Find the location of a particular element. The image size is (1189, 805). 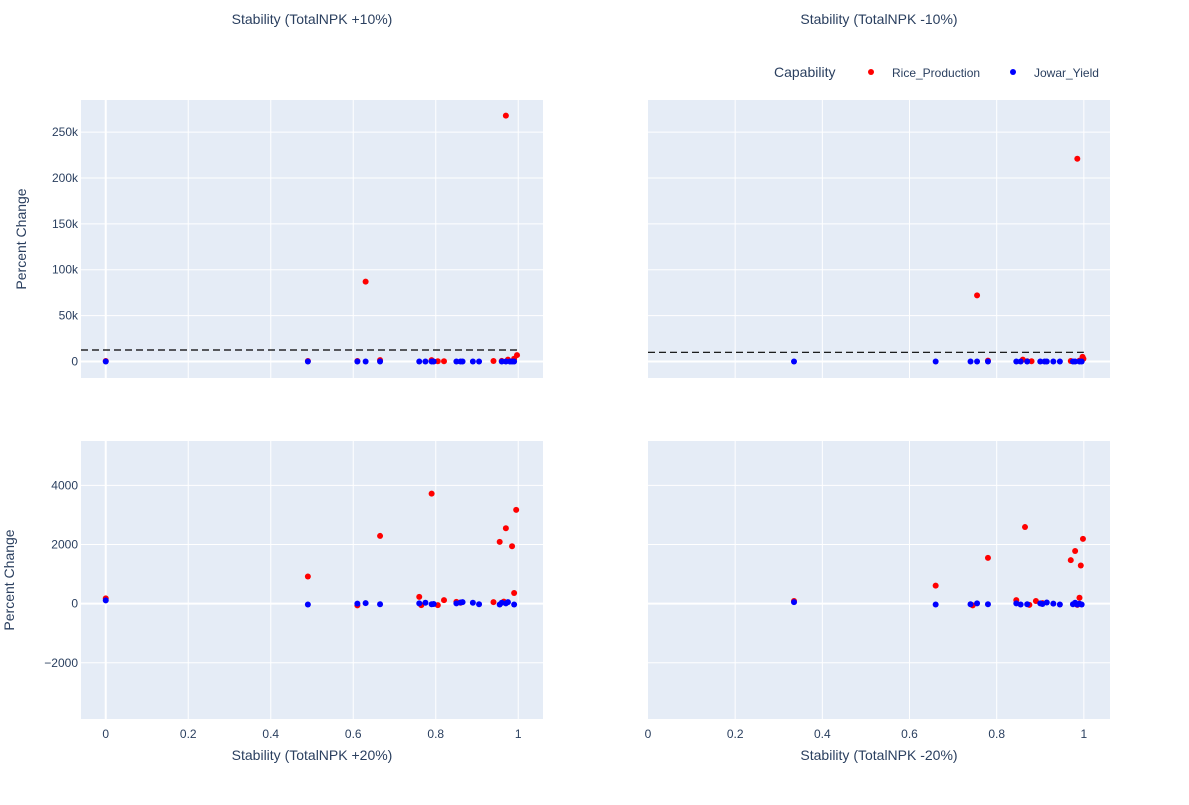

y-tick-label: 2000 is located at coordinates (64, 545).